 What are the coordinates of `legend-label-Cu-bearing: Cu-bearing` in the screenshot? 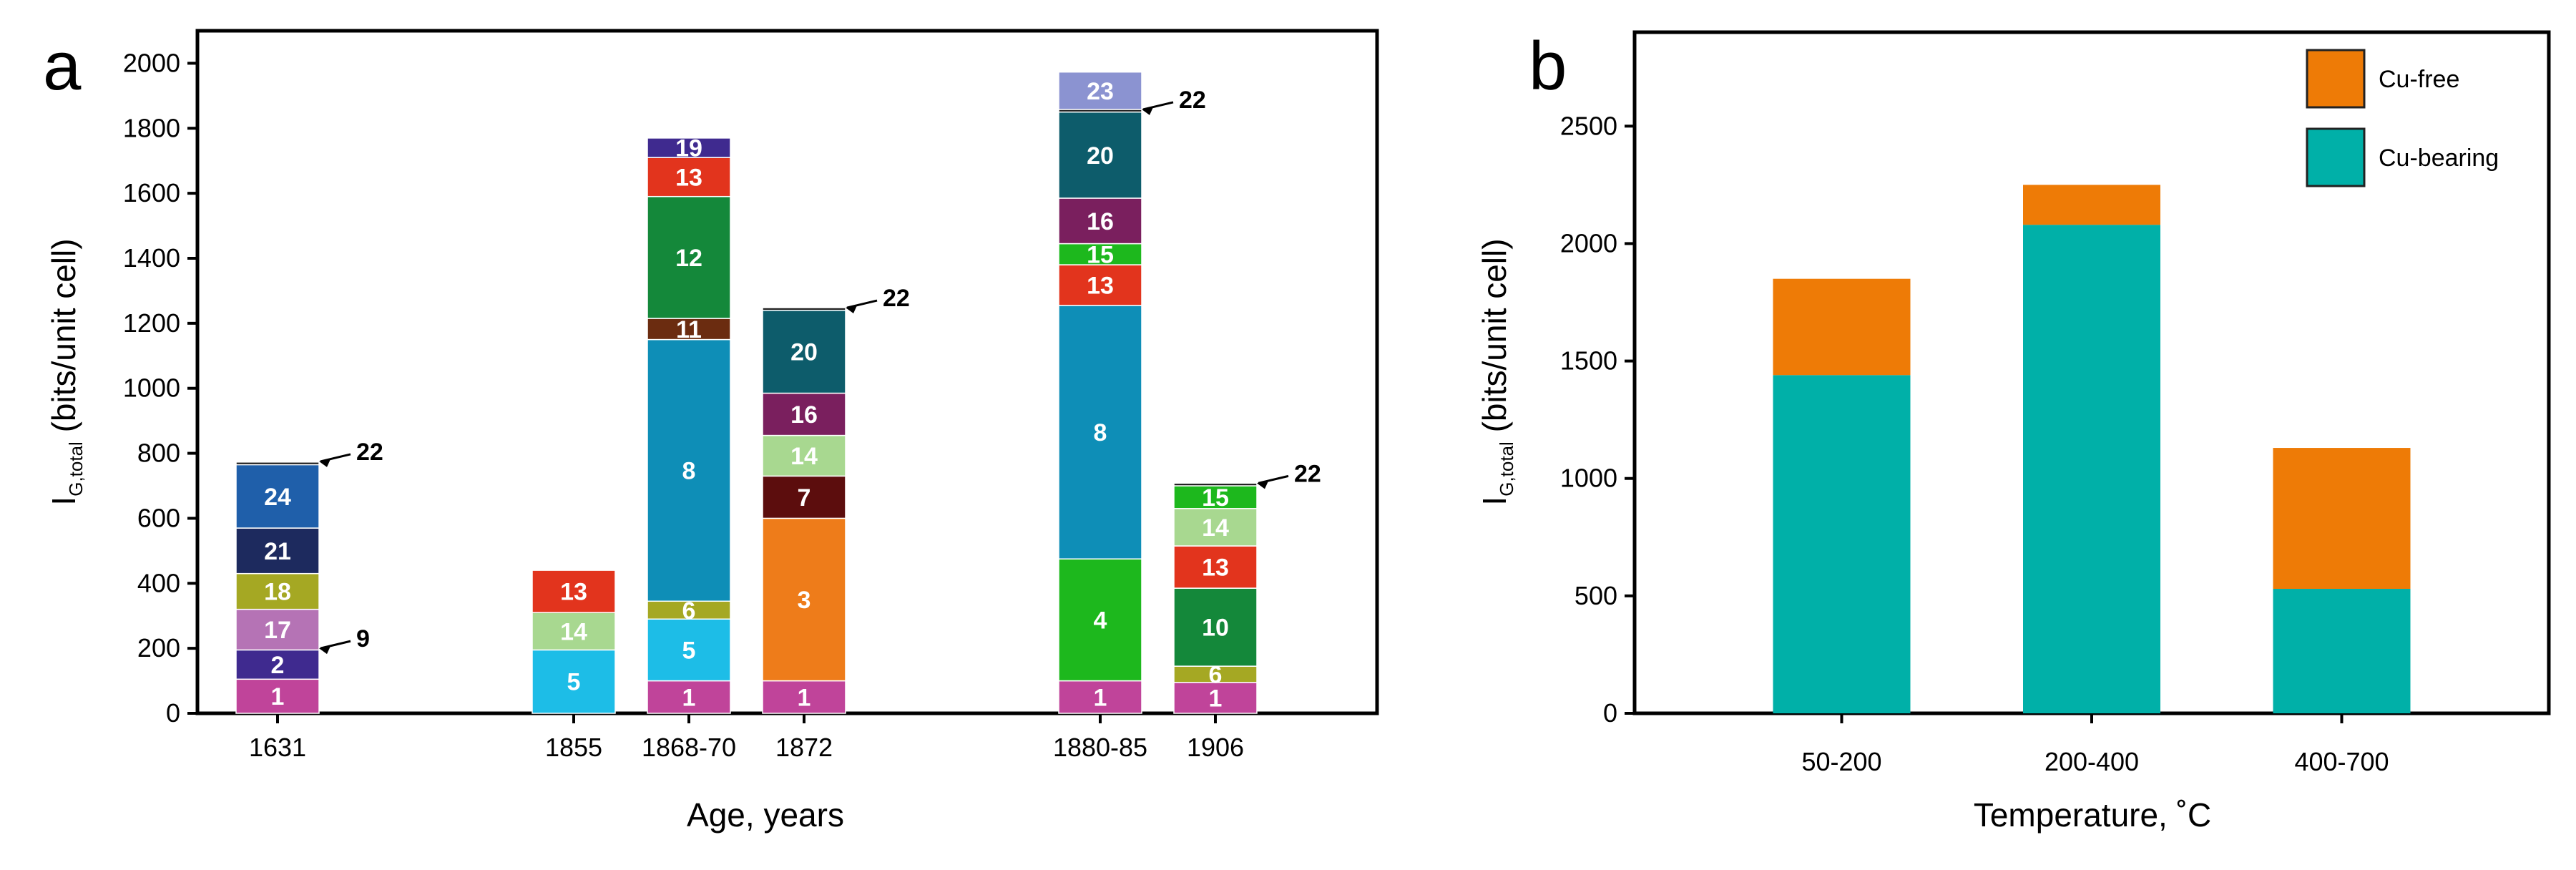 It's located at (2439, 158).